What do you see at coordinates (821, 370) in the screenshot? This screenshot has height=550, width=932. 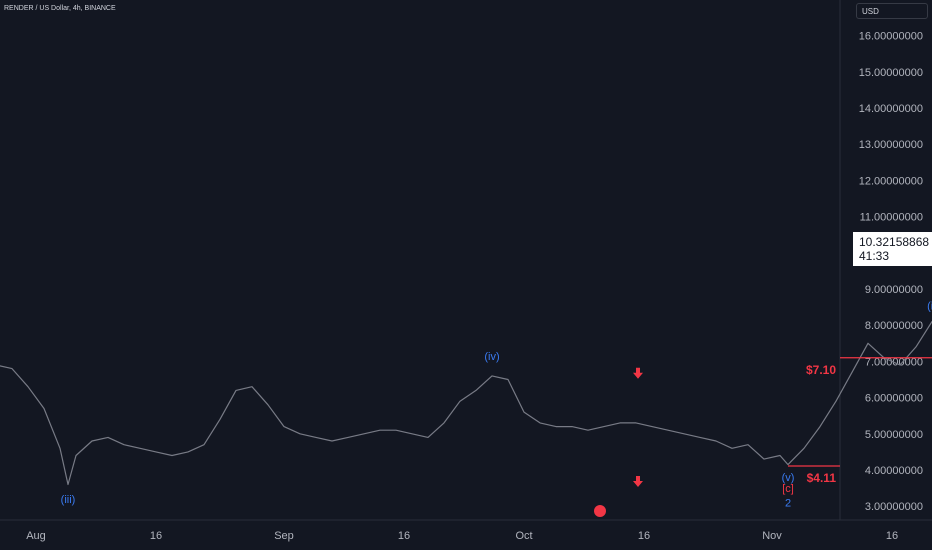 I see `support-level-label: $7.10` at bounding box center [821, 370].